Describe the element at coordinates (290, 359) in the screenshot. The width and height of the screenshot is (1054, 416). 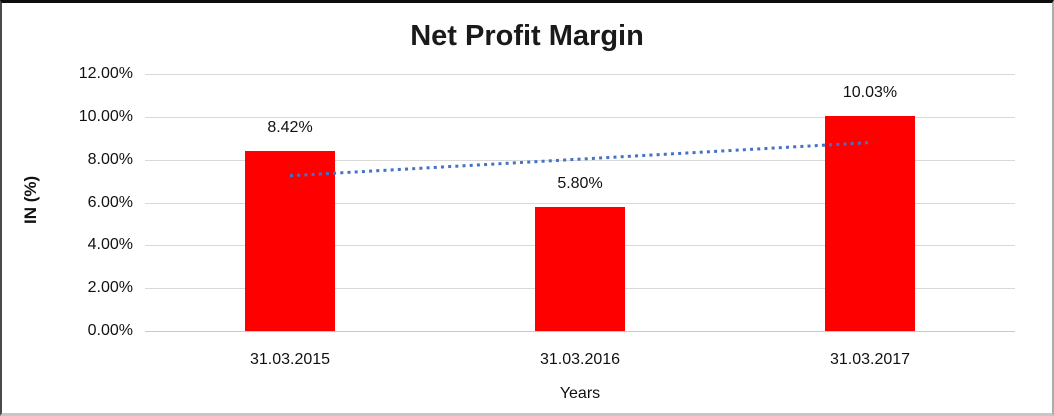
I see `x-tick-label: 31.03.2015` at that location.